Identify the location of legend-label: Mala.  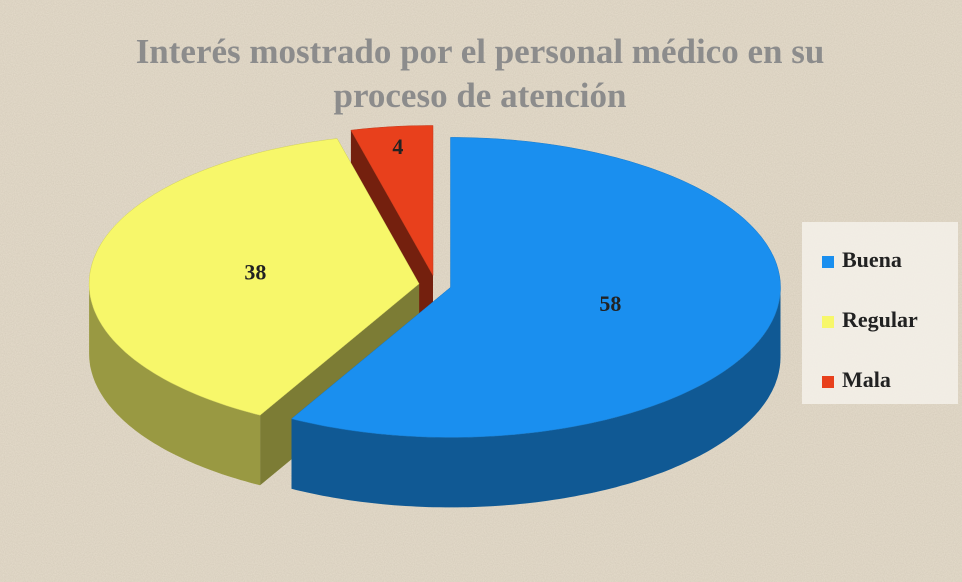
(866, 379).